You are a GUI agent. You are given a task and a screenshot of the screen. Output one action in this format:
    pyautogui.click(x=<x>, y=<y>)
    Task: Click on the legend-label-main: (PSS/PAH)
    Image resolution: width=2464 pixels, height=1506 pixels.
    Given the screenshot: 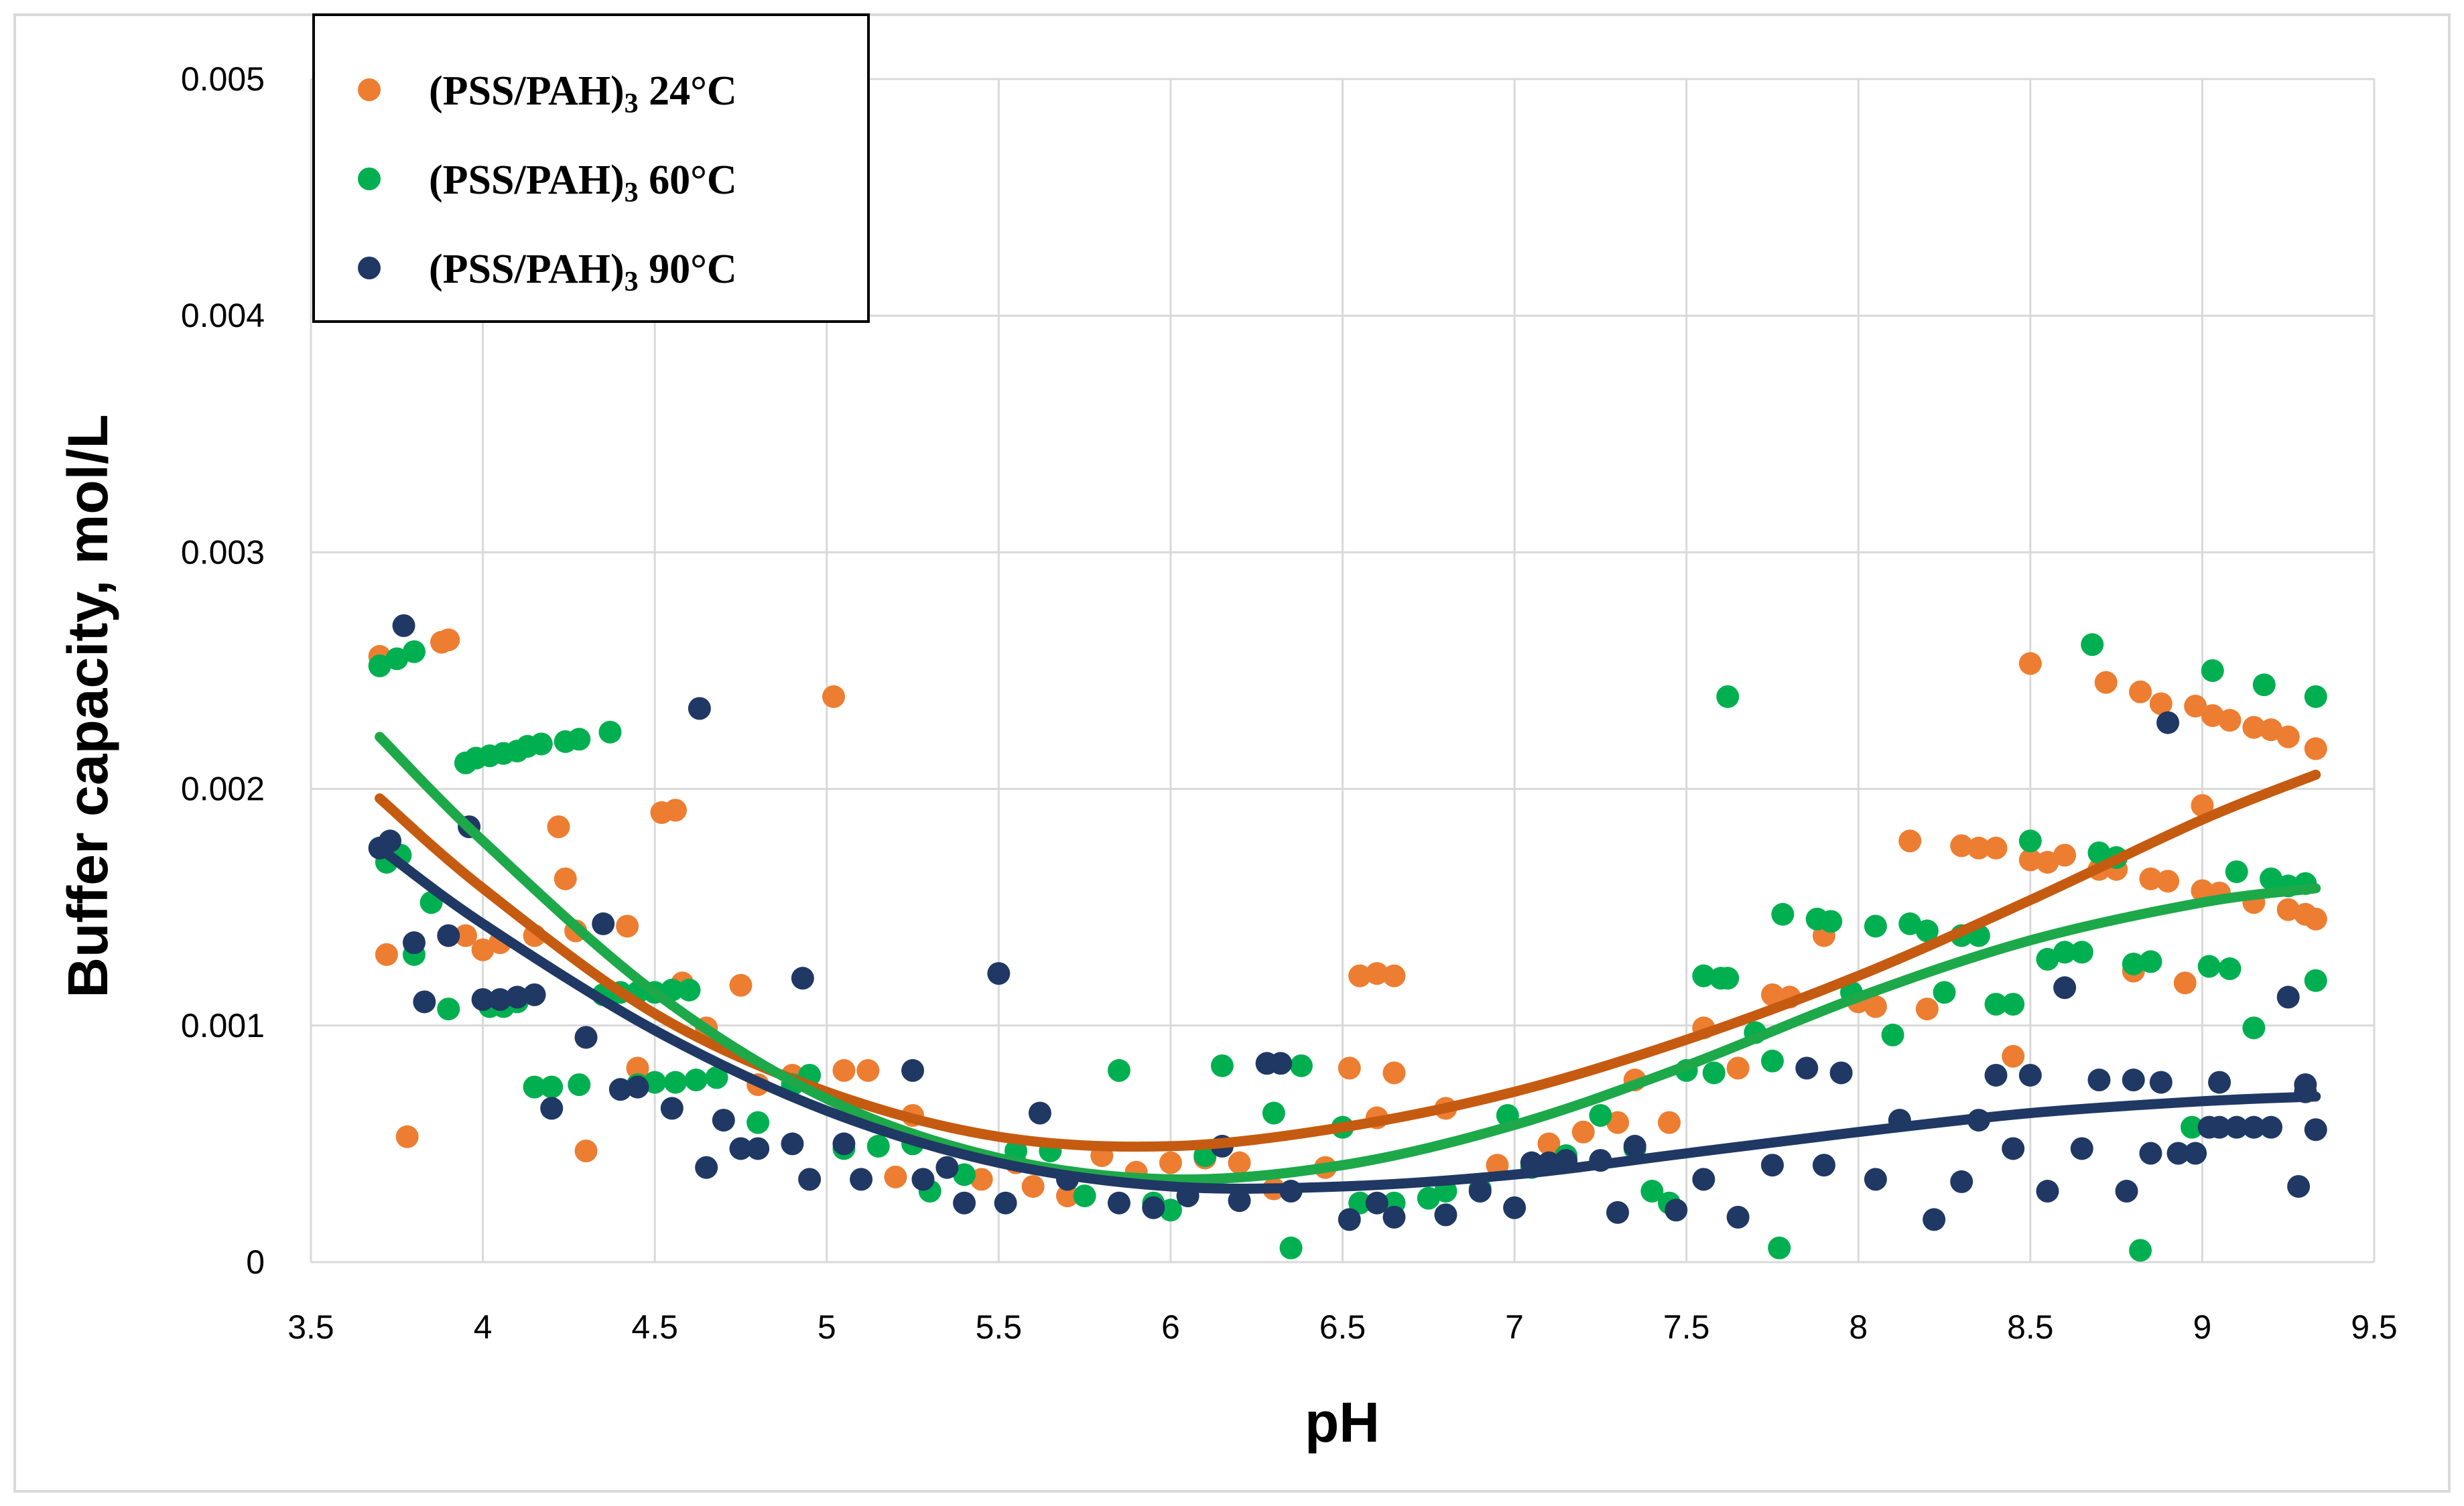 What is the action you would take?
    pyautogui.click(x=527, y=180)
    